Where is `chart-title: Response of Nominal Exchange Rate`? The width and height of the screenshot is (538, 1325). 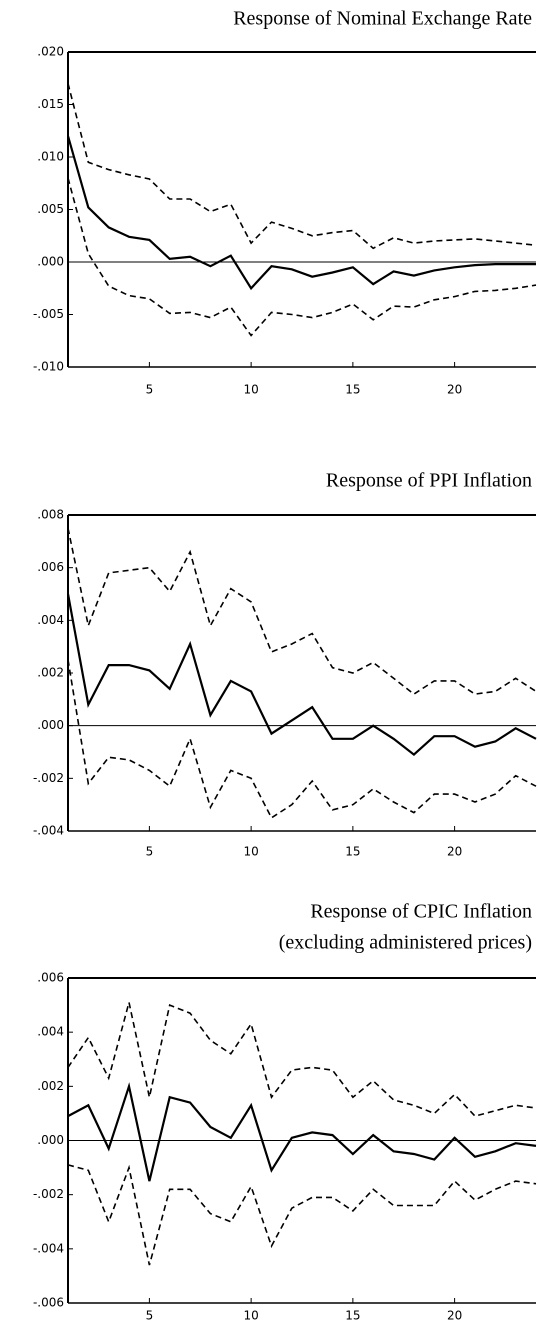 chart-title: Response of Nominal Exchange Rate is located at coordinates (382, 19).